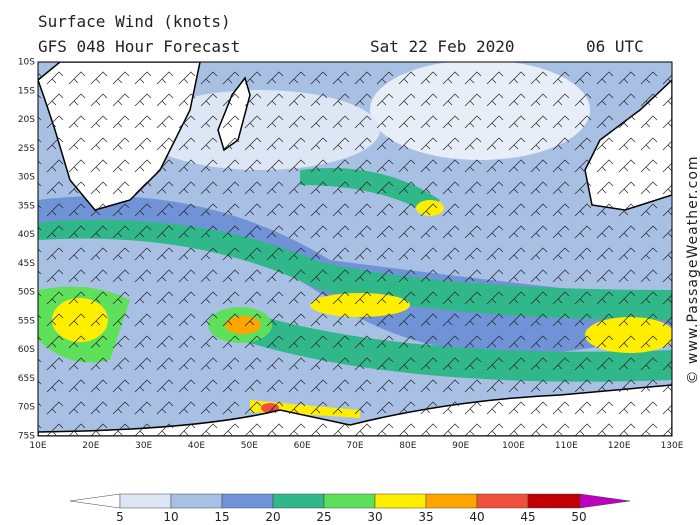 Image resolution: width=700 pixels, height=525 pixels. What do you see at coordinates (578, 517) in the screenshot?
I see `legend-label: 50` at bounding box center [578, 517].